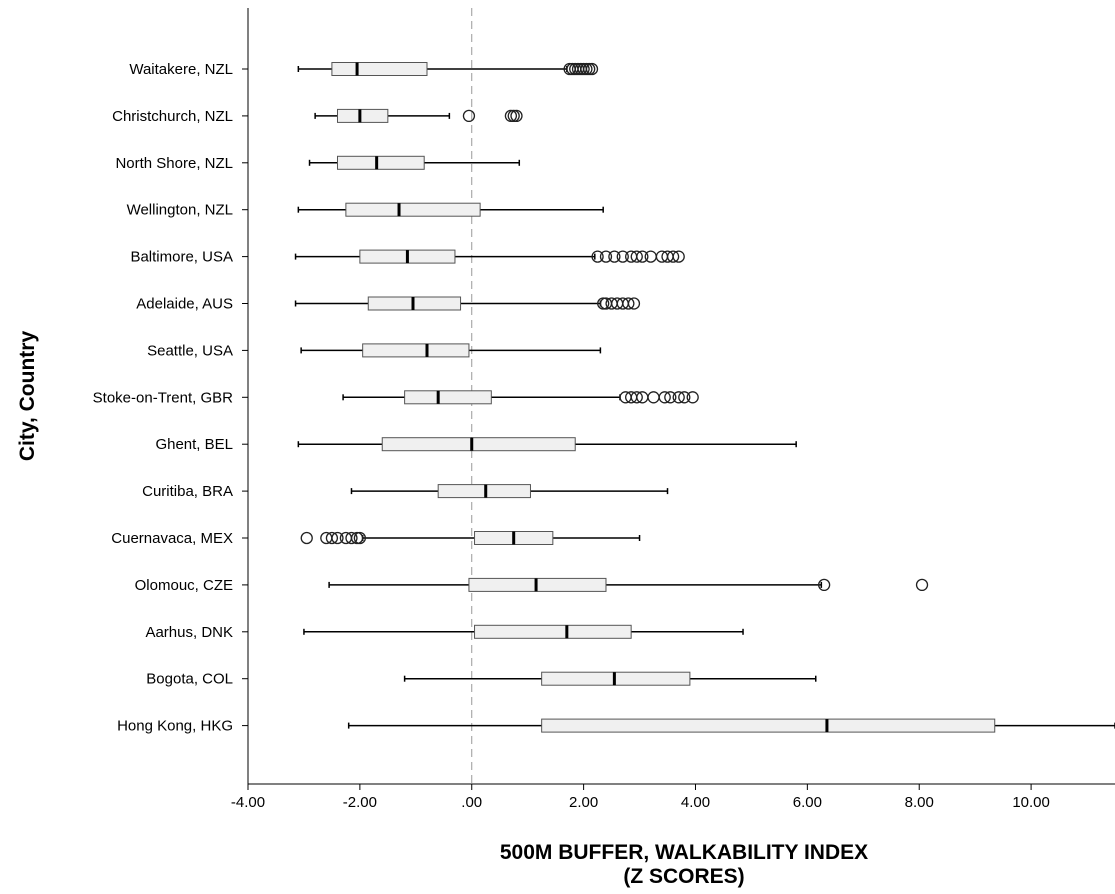 The image size is (1115, 894). I want to click on category-label: Christchurch, NZL, so click(172, 116).